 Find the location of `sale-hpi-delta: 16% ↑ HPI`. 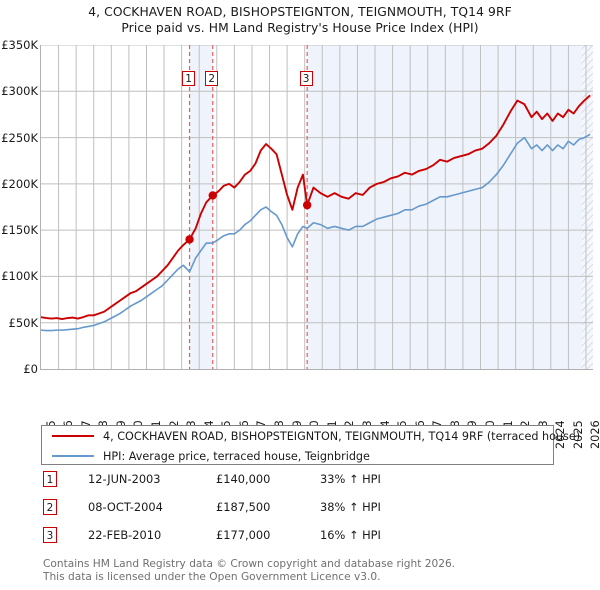

sale-hpi-delta: 16% ↑ HPI is located at coordinates (350, 535).